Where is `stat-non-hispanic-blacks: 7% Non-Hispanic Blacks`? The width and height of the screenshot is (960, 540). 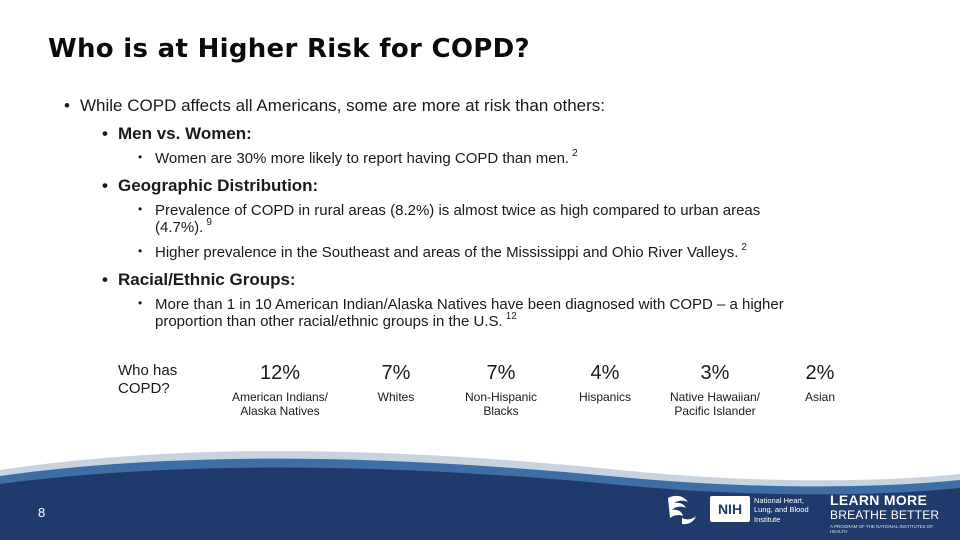 stat-non-hispanic-blacks: 7% Non-Hispanic Blacks is located at coordinates (501, 390).